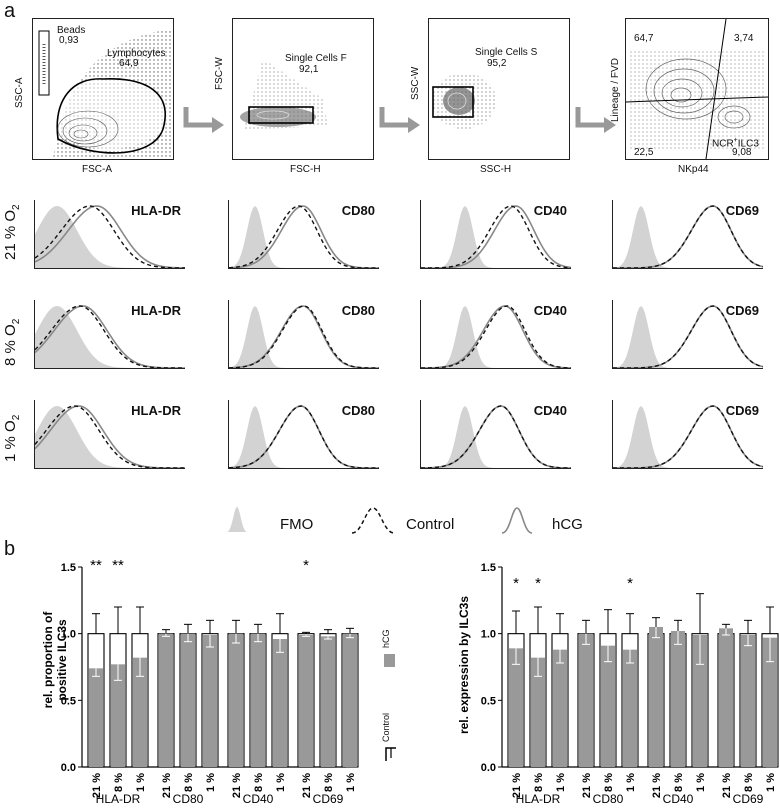 The image size is (780, 808). Describe the element at coordinates (693, 169) in the screenshot. I see `plot4-x-axis-label: NKp44` at that location.